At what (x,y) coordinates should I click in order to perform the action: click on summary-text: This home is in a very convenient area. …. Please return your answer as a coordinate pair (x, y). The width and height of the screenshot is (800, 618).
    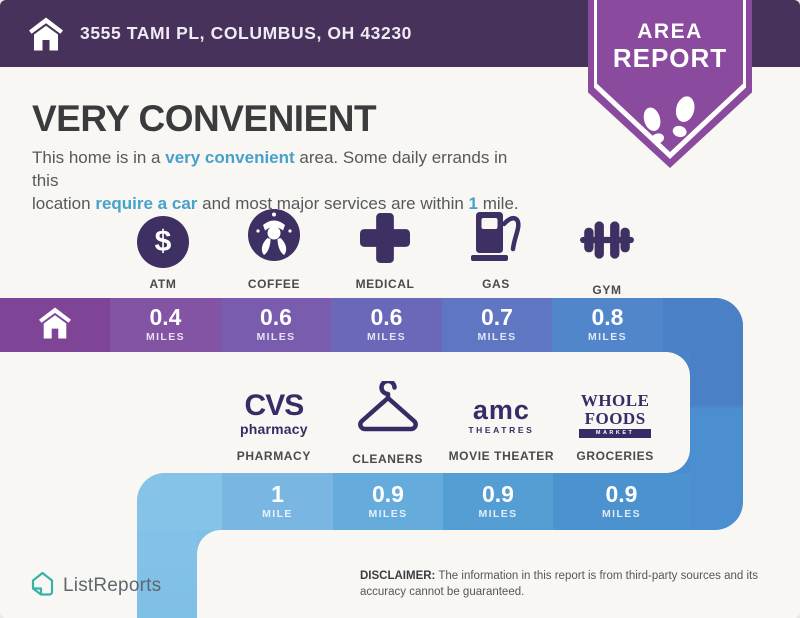
    Looking at the image, I should click on (282, 180).